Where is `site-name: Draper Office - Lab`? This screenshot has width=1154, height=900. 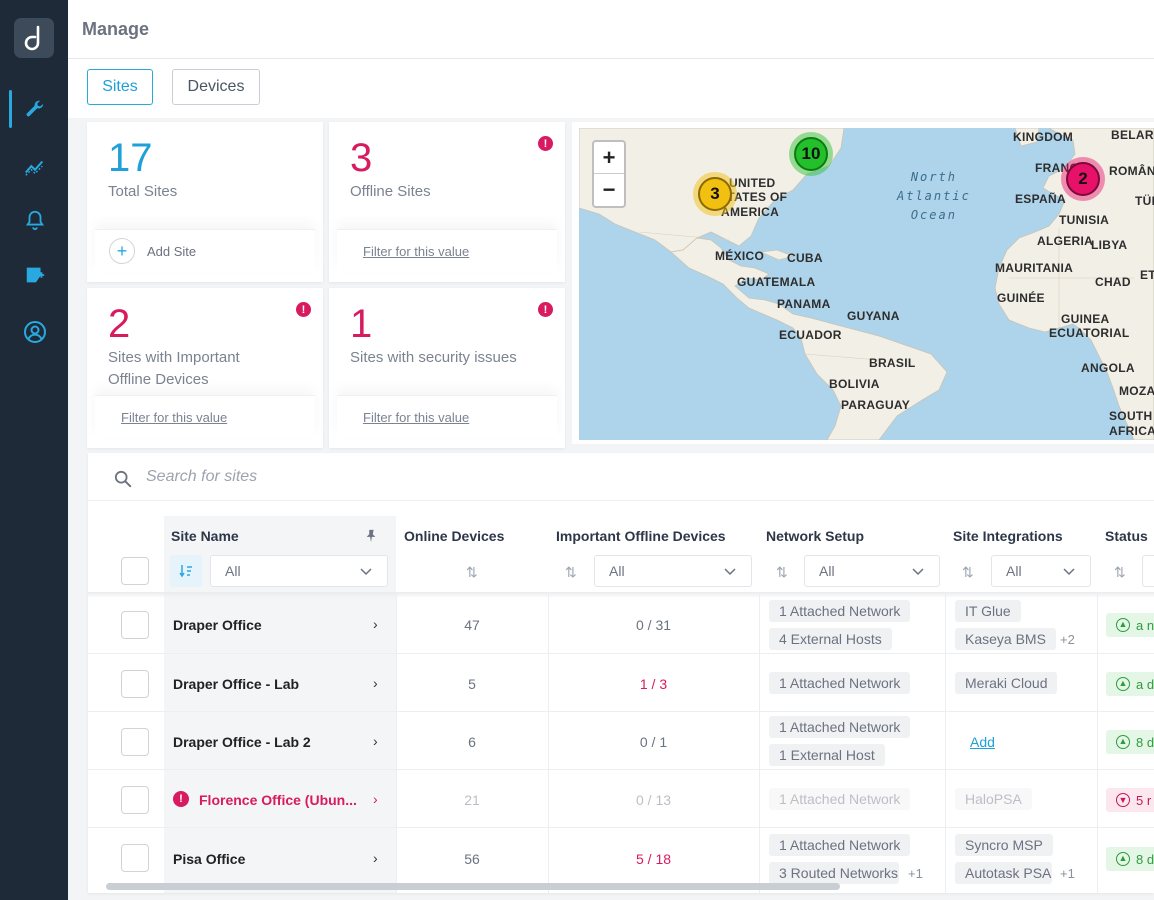 site-name: Draper Office - Lab is located at coordinates (236, 684).